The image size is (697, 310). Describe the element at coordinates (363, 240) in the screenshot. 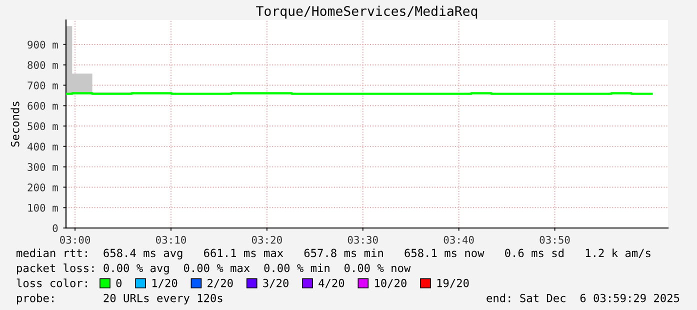

I see `x-tick-label: 03:30` at that location.